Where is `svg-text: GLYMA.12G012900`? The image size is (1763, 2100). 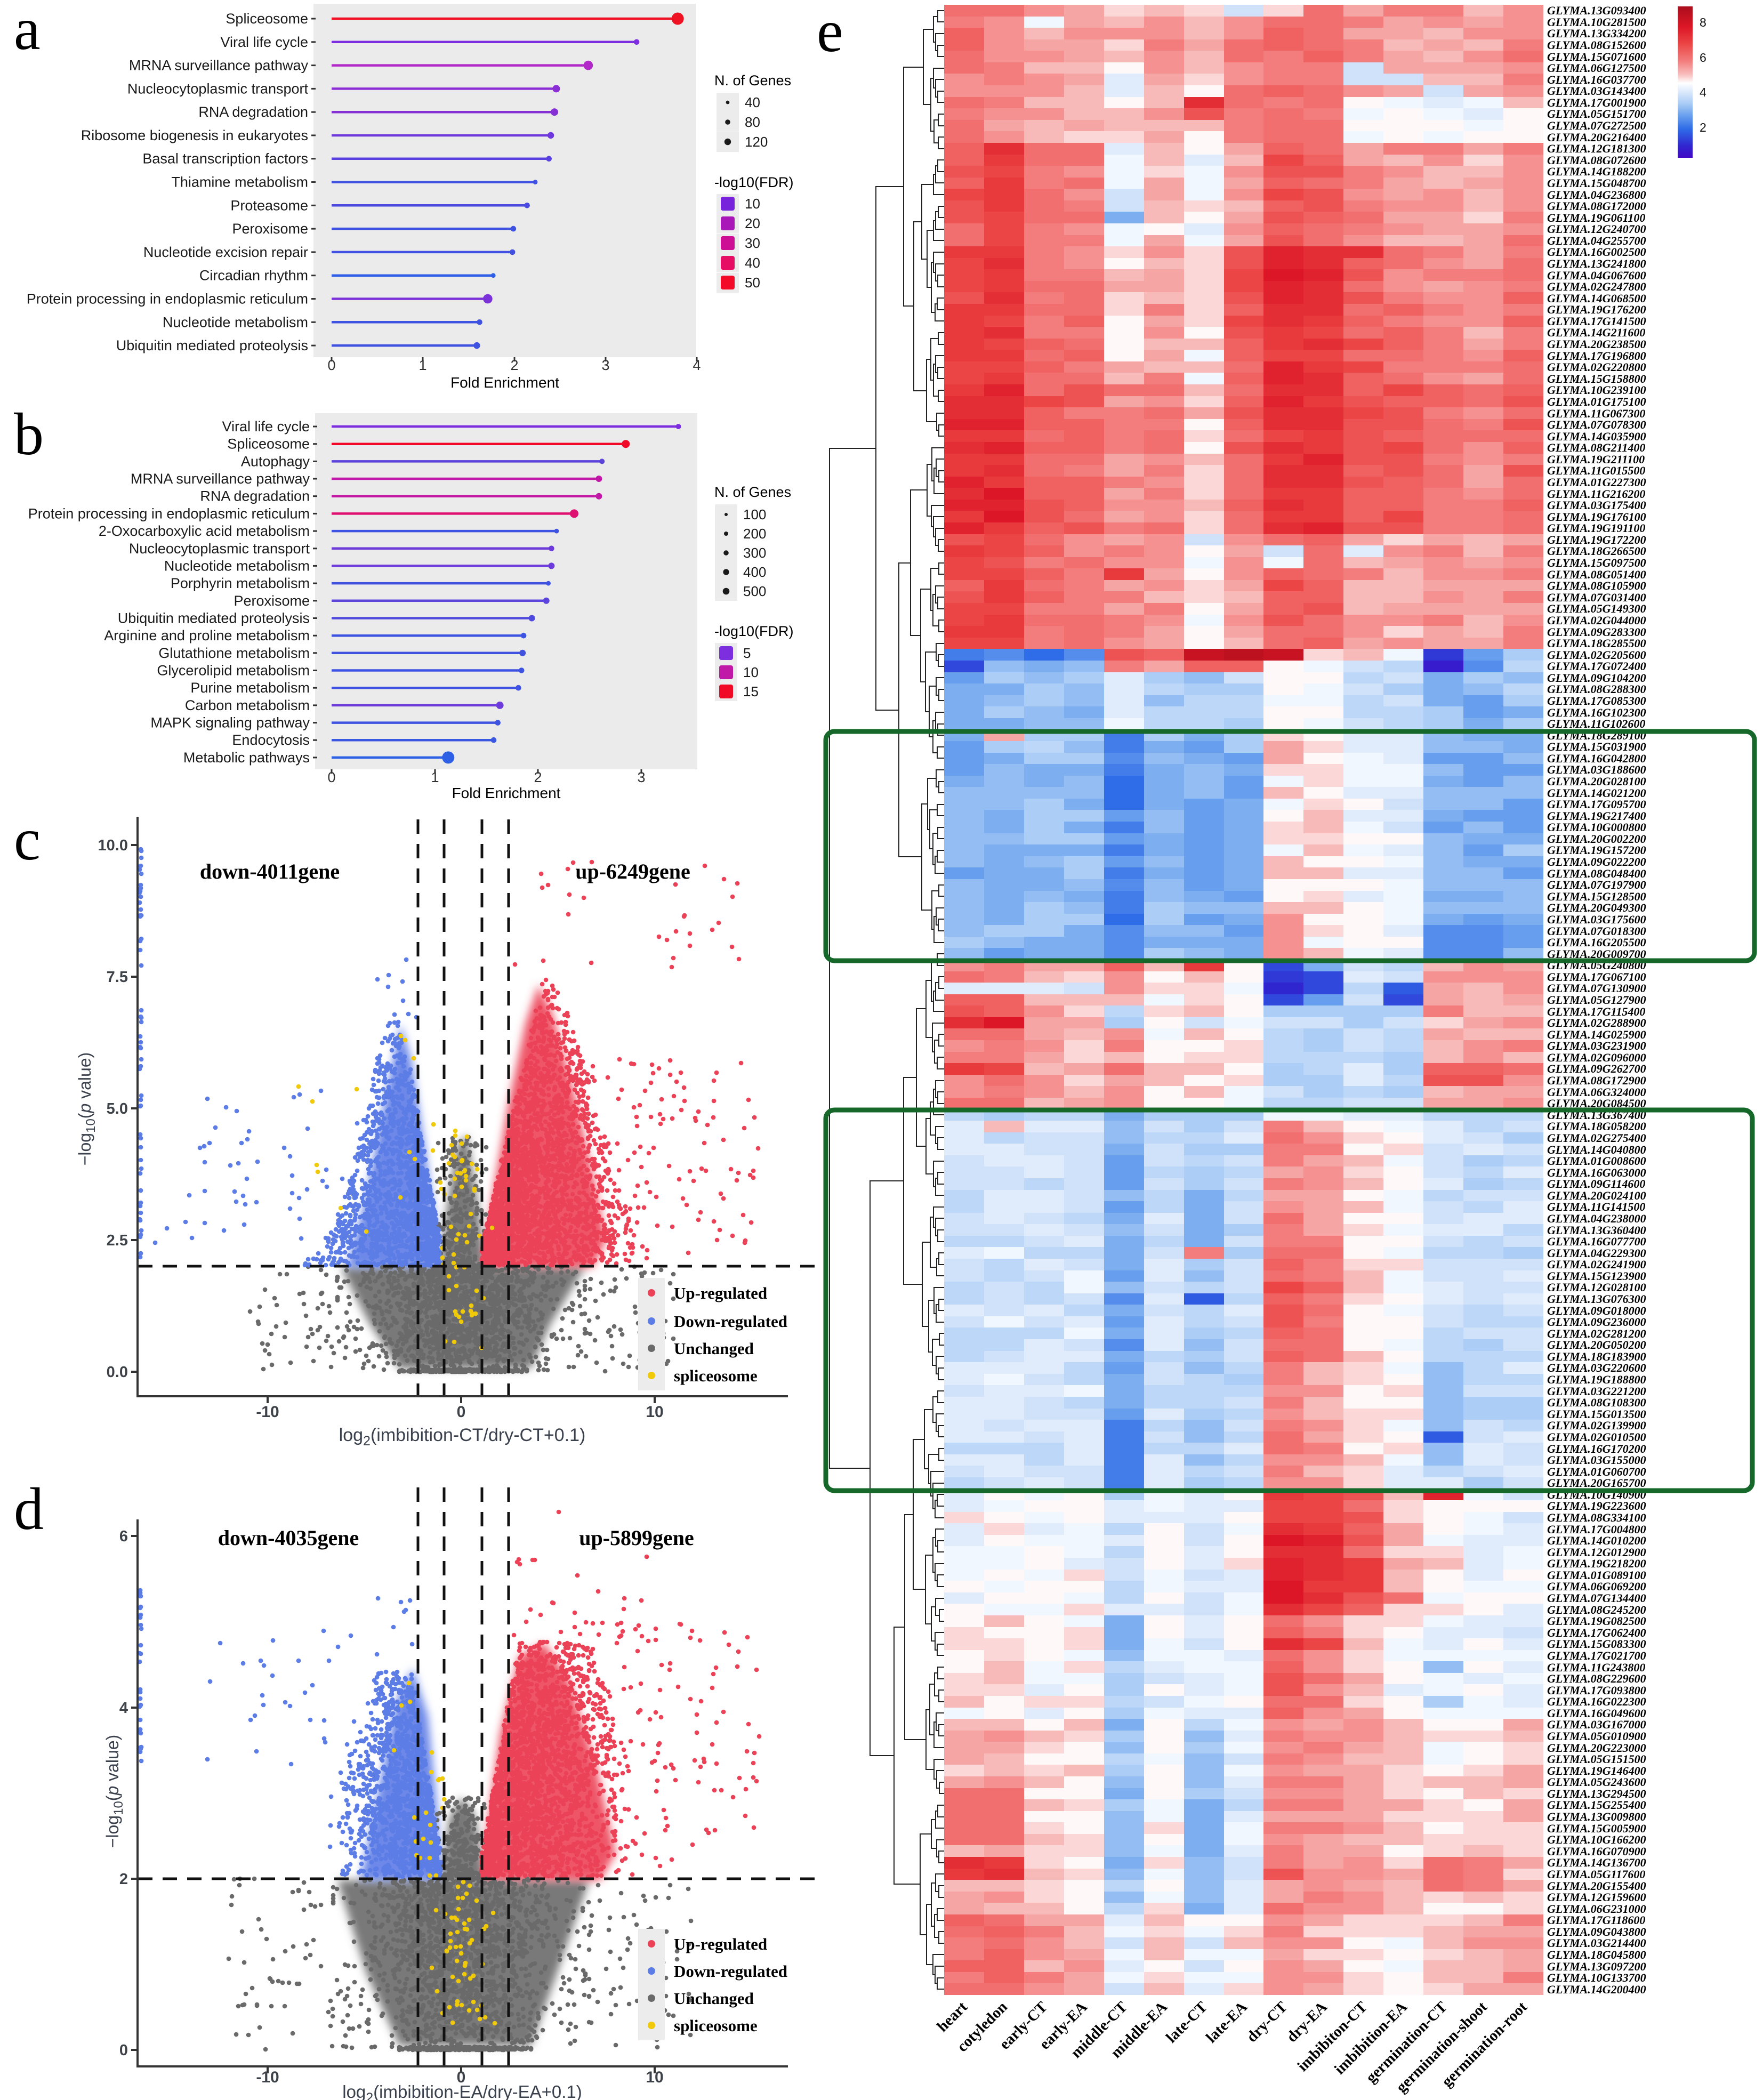 svg-text: GLYMA.12G012900 is located at coordinates (1596, 1552).